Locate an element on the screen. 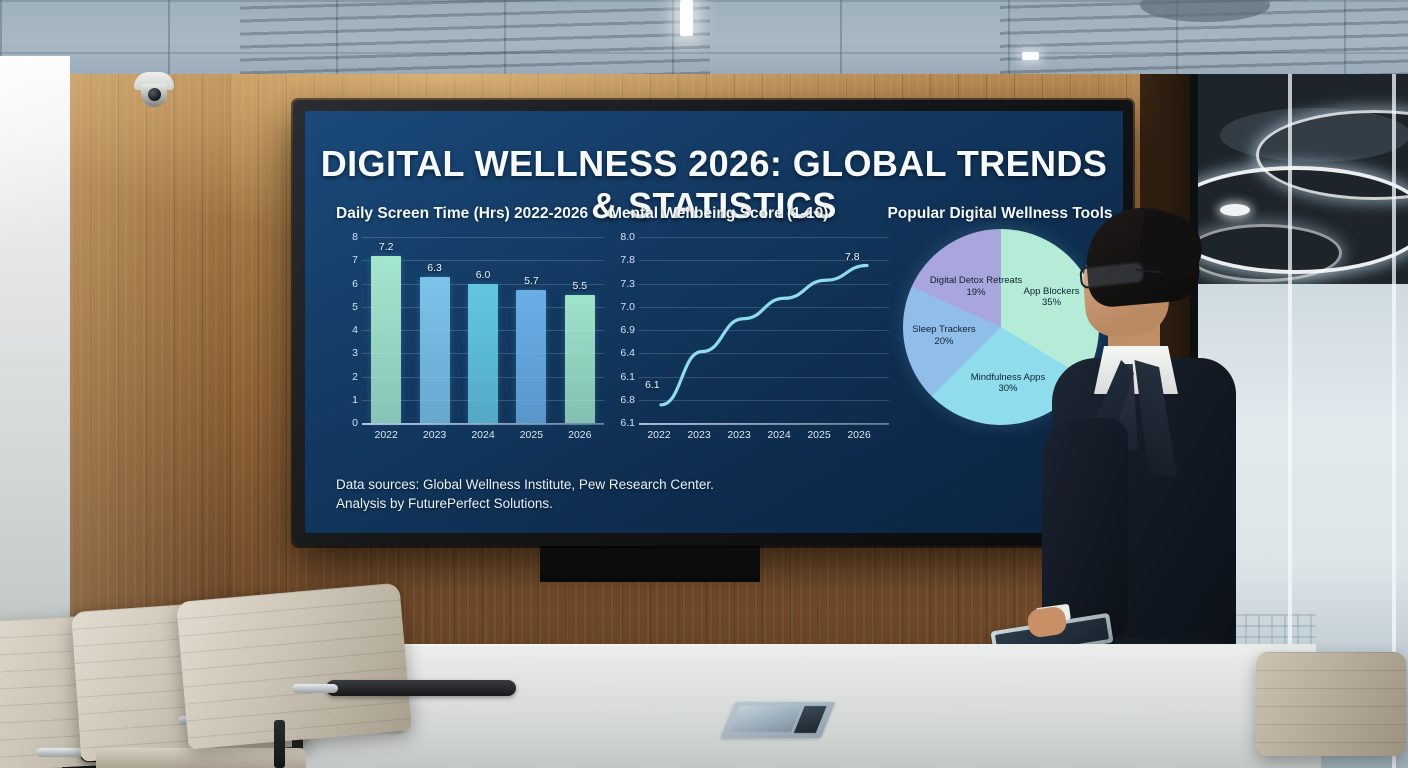 This screenshot has width=1408, height=768. bar-chart-x-axis: 2022 2023 2024 2025 2026 is located at coordinates (483, 437).